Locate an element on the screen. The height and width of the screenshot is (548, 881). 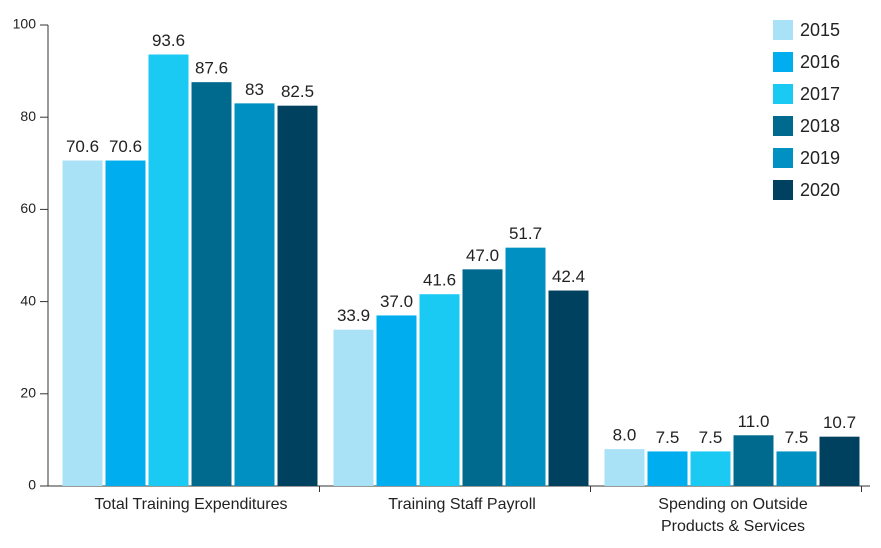
value-label: 8.0 is located at coordinates (625, 435).